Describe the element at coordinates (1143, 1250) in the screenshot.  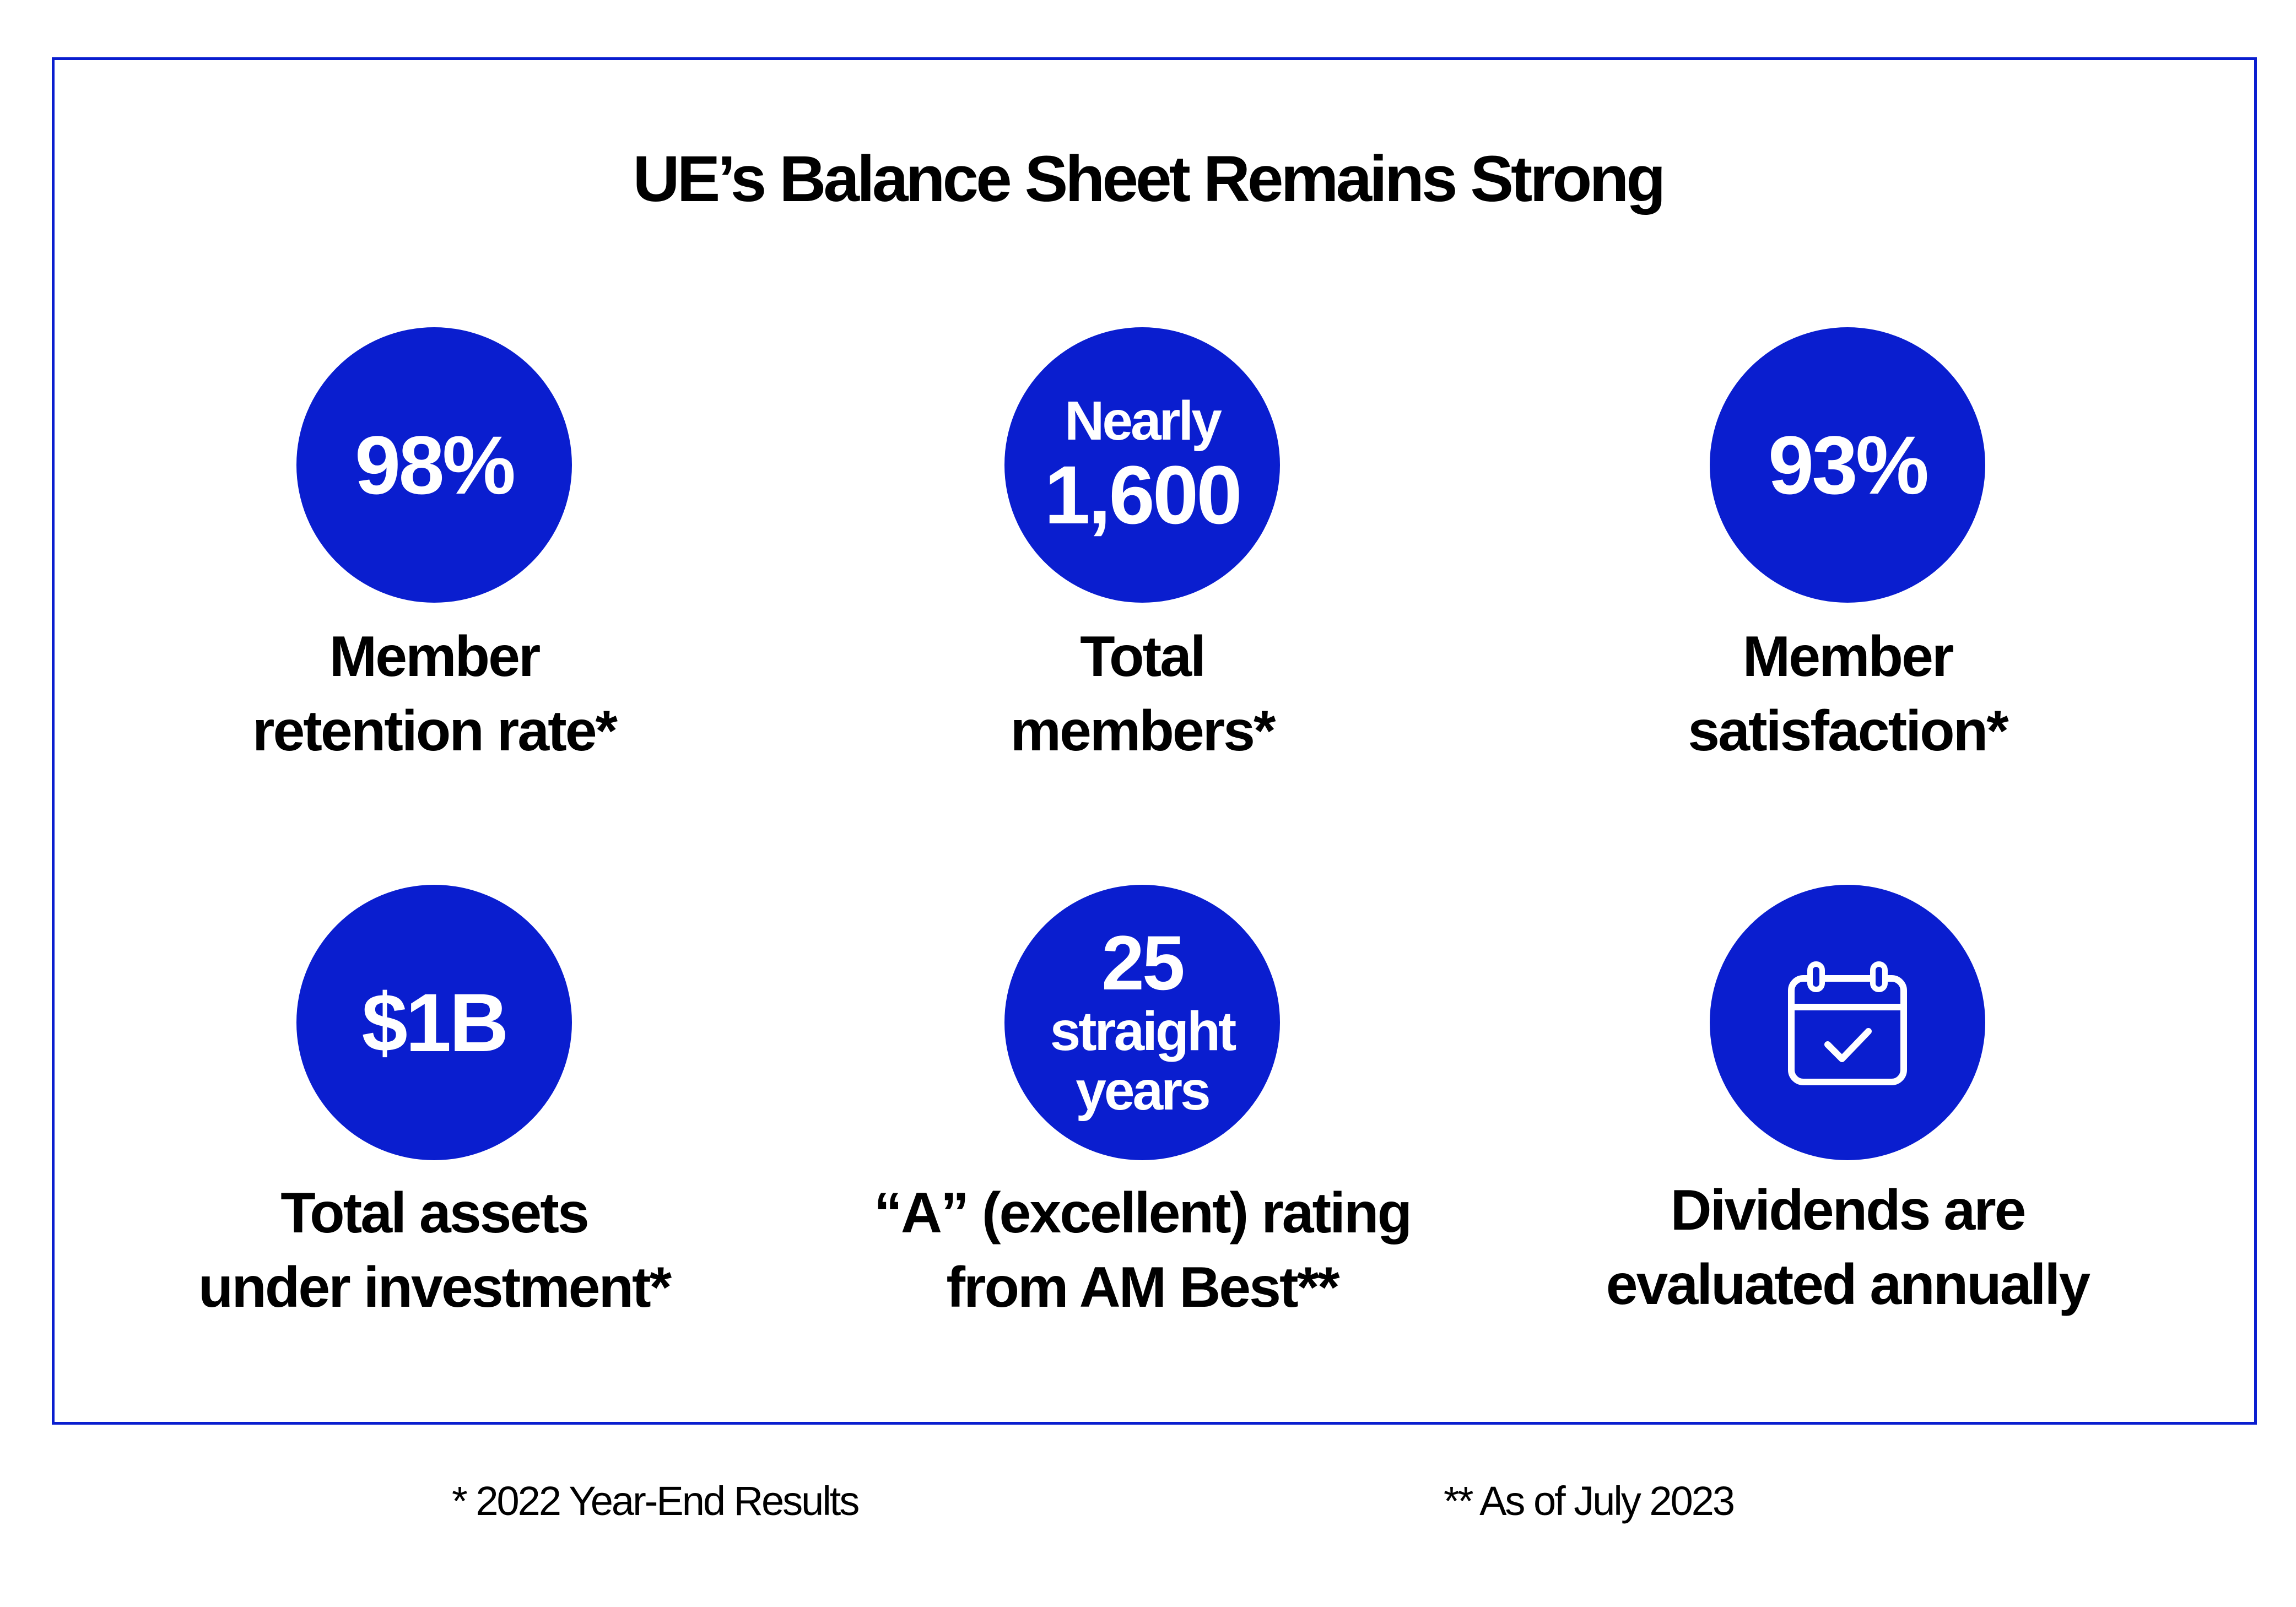
I see `stat-caption-rating: “A” (excellent) rating from AM Best**` at that location.